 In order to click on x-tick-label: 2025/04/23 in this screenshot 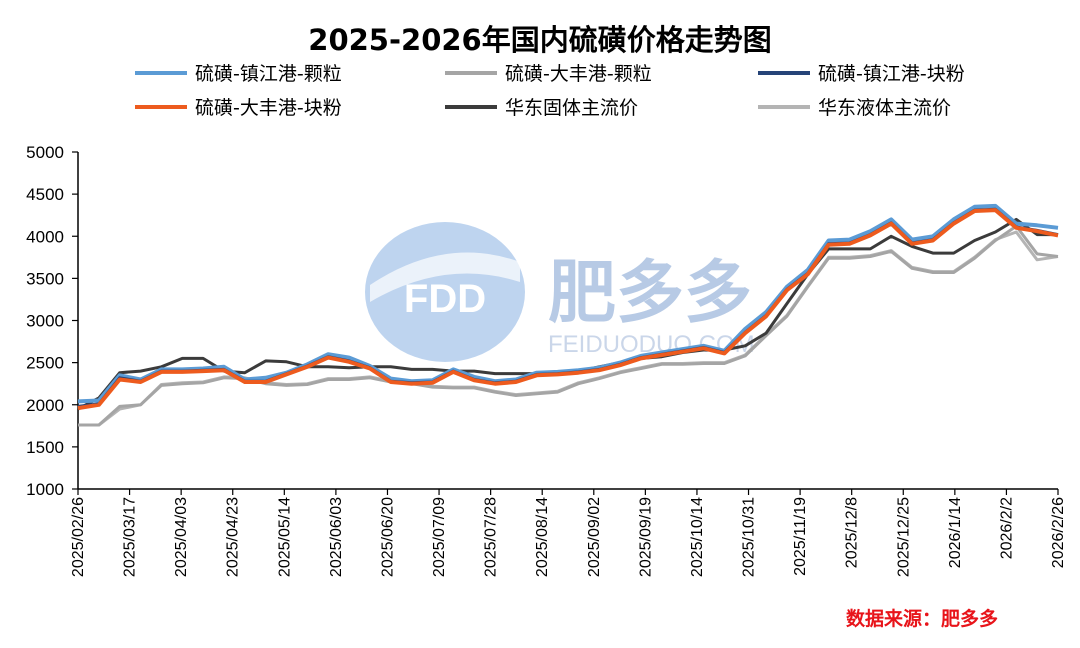, I will do `click(233, 537)`.